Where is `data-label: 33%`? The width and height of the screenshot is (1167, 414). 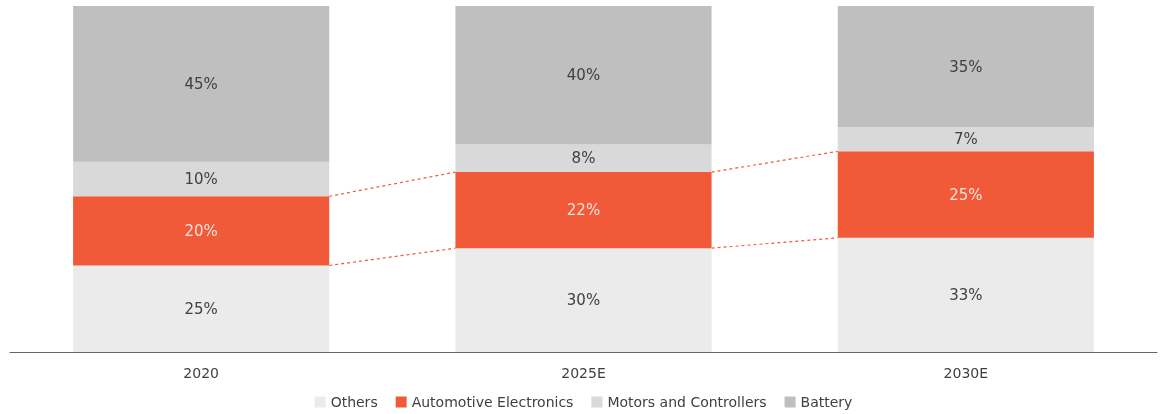 data-label: 33% is located at coordinates (966, 294).